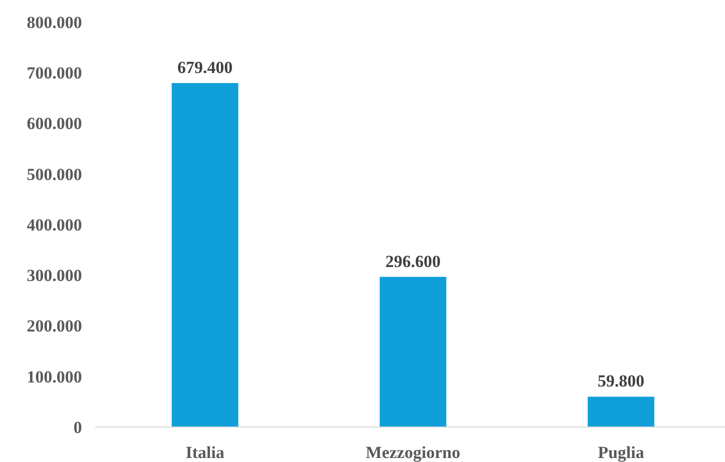  I want to click on data-label: 59.800, so click(621, 381).